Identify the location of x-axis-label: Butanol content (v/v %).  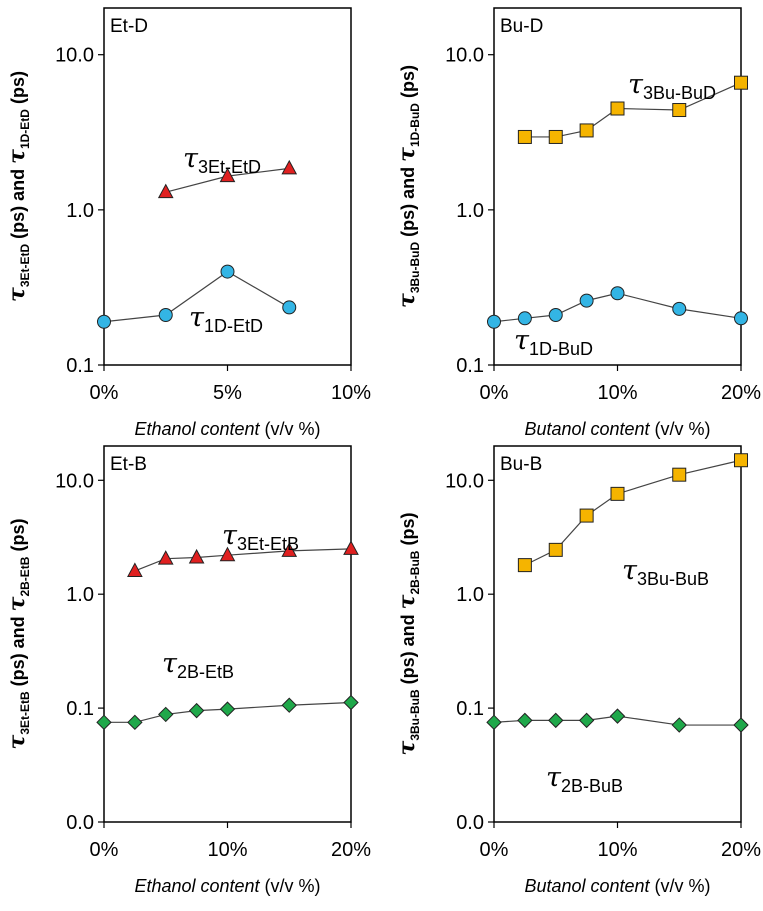
(617, 886).